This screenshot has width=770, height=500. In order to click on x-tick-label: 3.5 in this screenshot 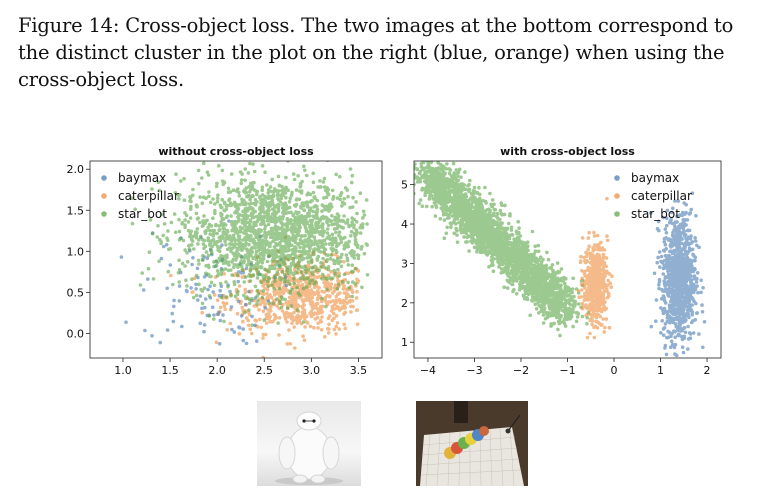, I will do `click(359, 370)`.